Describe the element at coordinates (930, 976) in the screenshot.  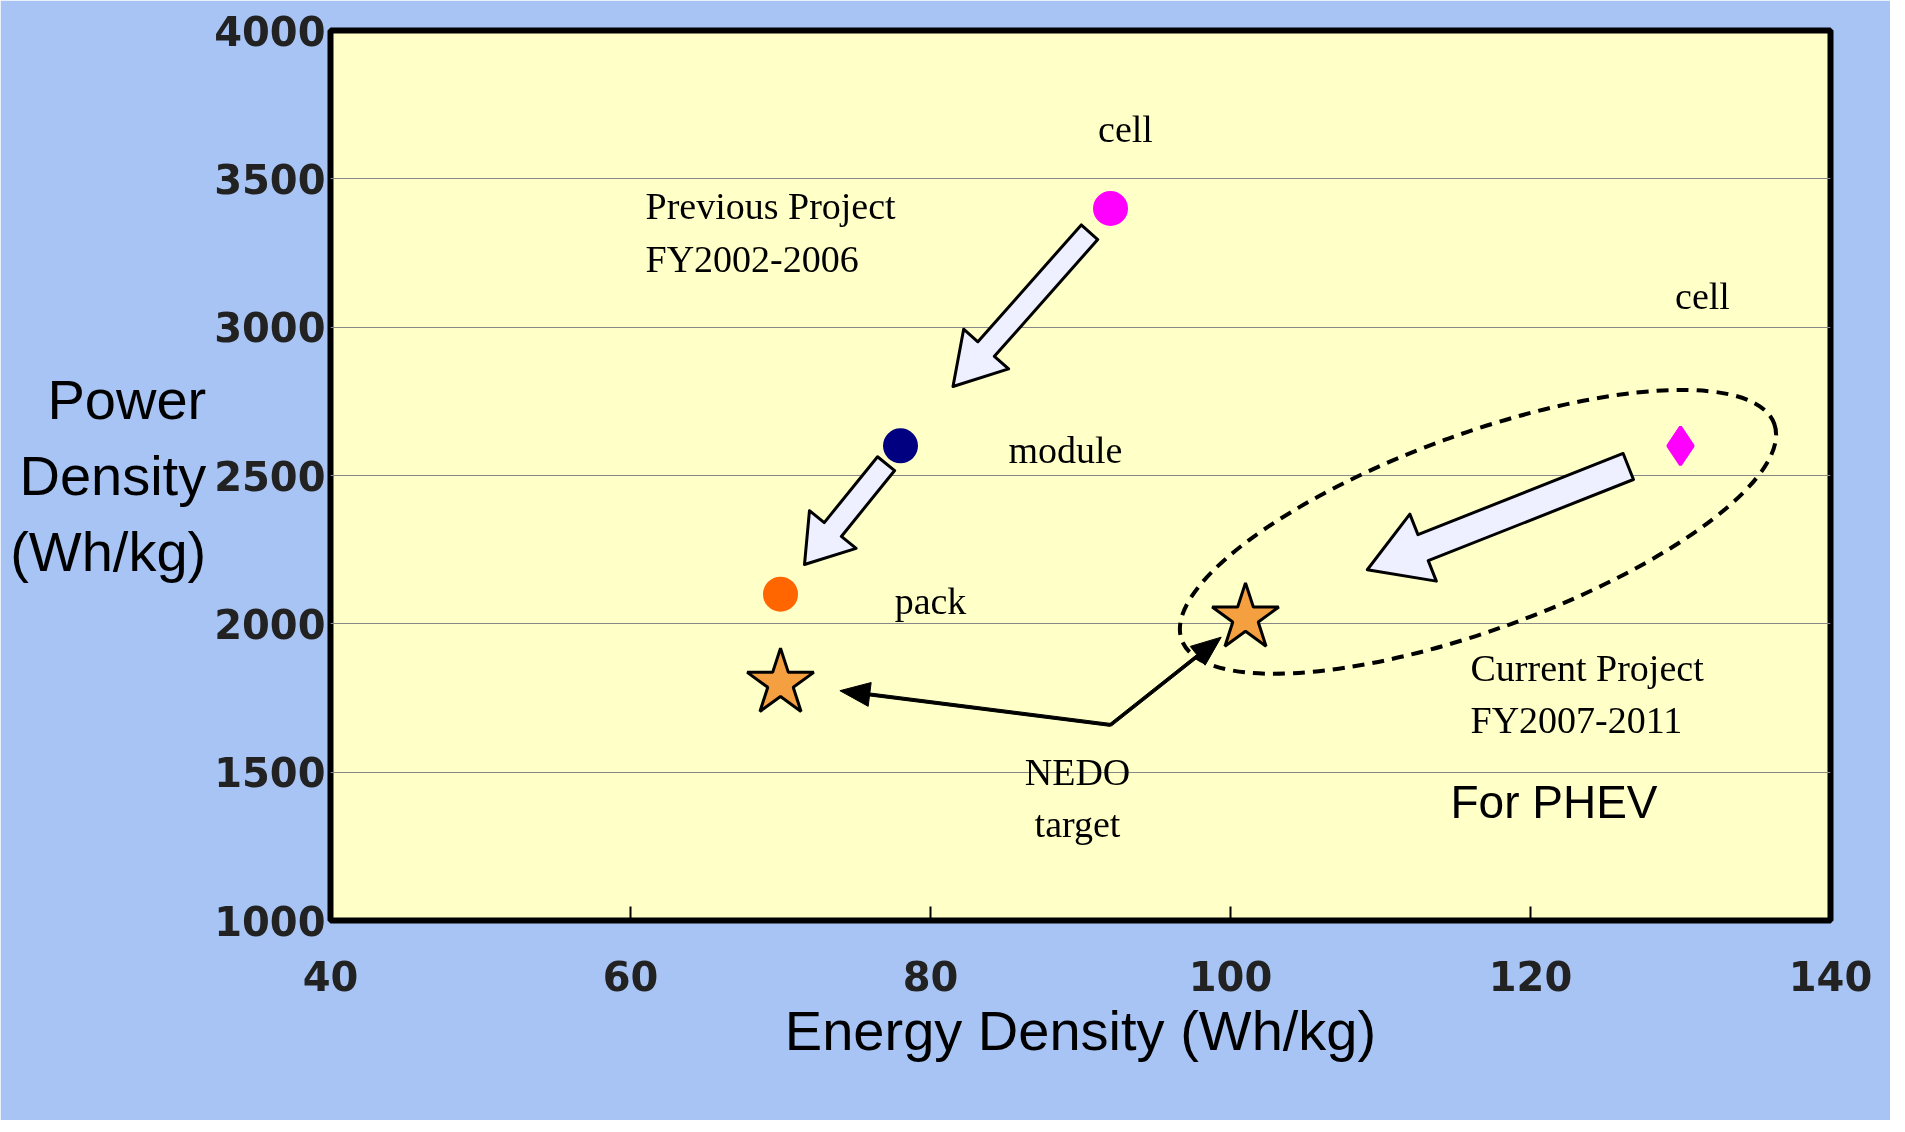
I see `x-tick-label: 80` at that location.